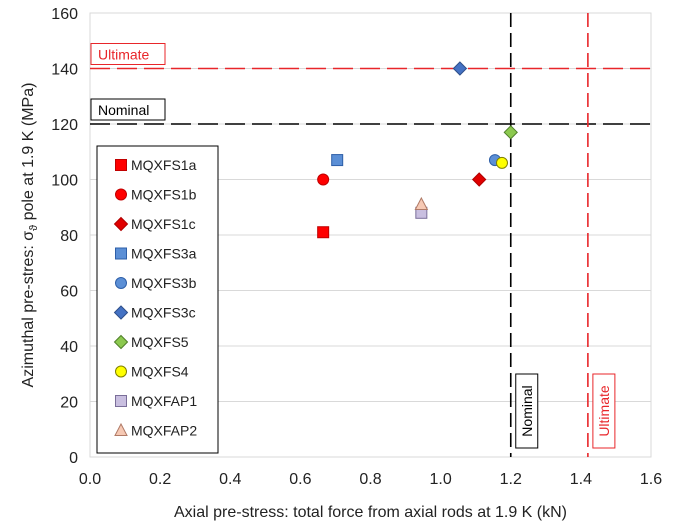 This screenshot has width=686, height=523. Describe the element at coordinates (651, 479) in the screenshot. I see `x-tick-label-8: 1.6` at that location.